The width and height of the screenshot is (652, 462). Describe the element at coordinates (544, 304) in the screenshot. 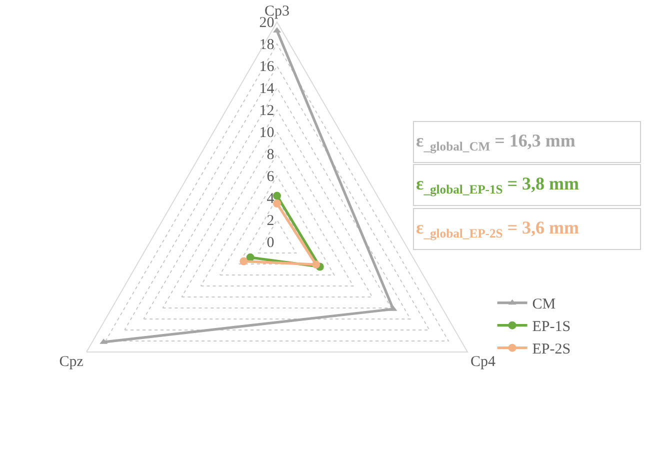

I see `legend-label: CM` at that location.